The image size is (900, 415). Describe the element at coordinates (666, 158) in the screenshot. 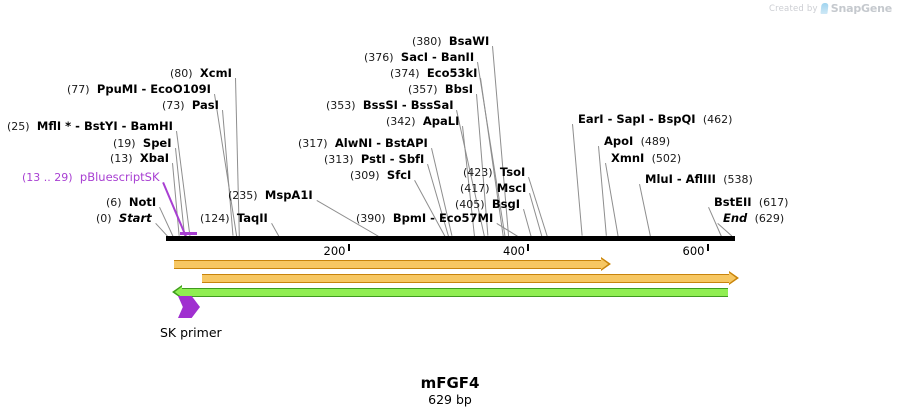

I see `site-position: (502)` at that location.